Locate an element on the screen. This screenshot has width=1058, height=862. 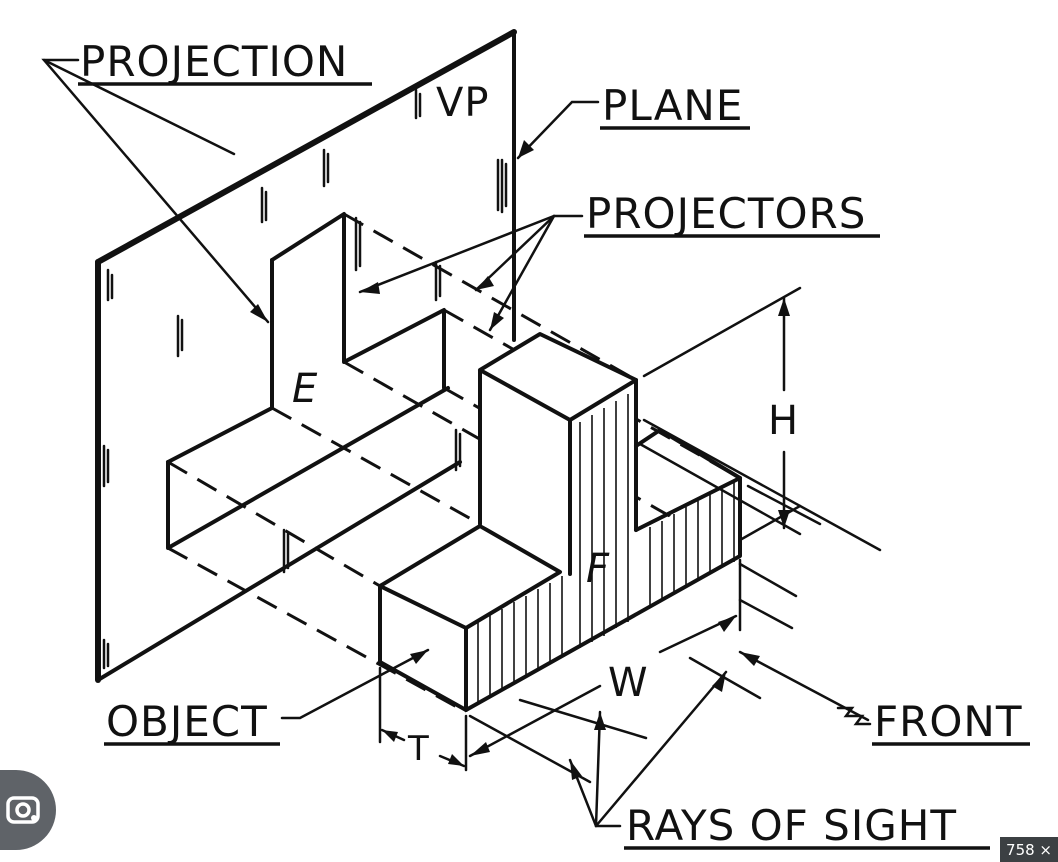
lens-search-button is located at coordinates (28, 810).